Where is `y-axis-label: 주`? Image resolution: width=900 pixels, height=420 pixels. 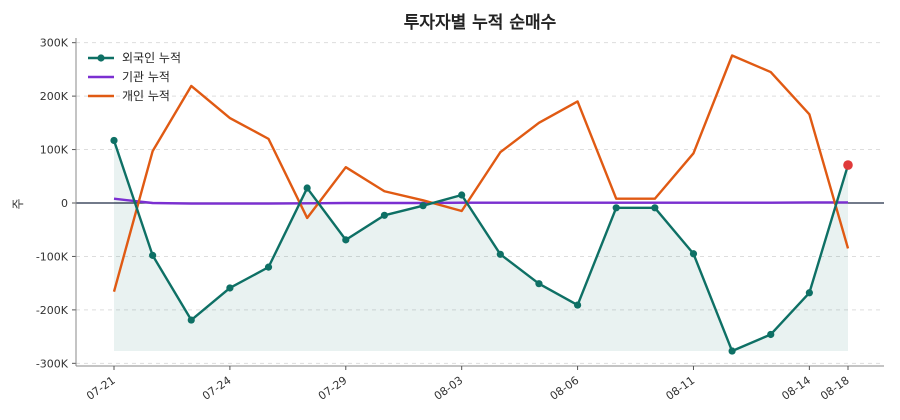 y-axis-label: 주 is located at coordinates (18, 203).